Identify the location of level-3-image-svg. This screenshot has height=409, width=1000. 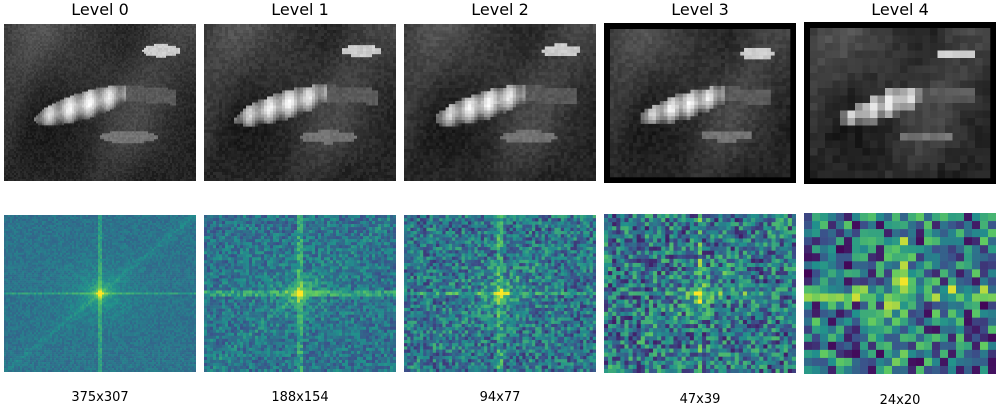
(700, 103).